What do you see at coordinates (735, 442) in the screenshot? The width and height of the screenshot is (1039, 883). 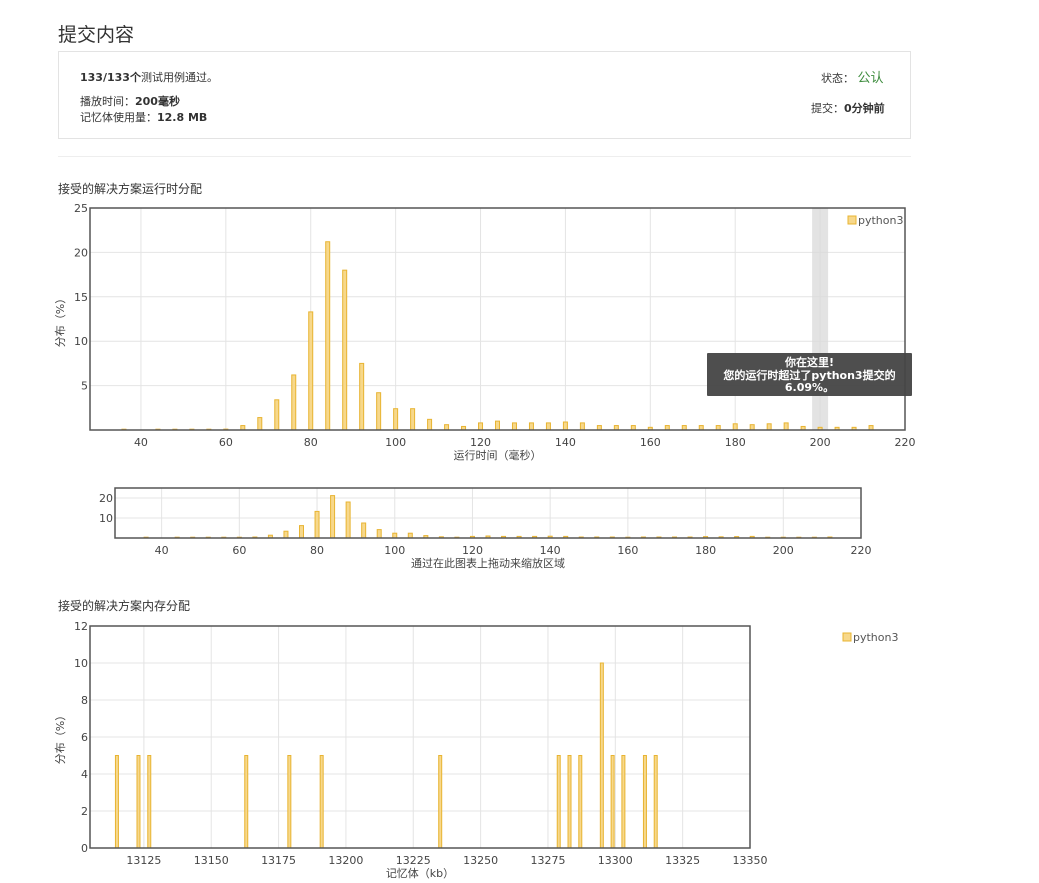 I see `runtime-x-tick-label: 180` at bounding box center [735, 442].